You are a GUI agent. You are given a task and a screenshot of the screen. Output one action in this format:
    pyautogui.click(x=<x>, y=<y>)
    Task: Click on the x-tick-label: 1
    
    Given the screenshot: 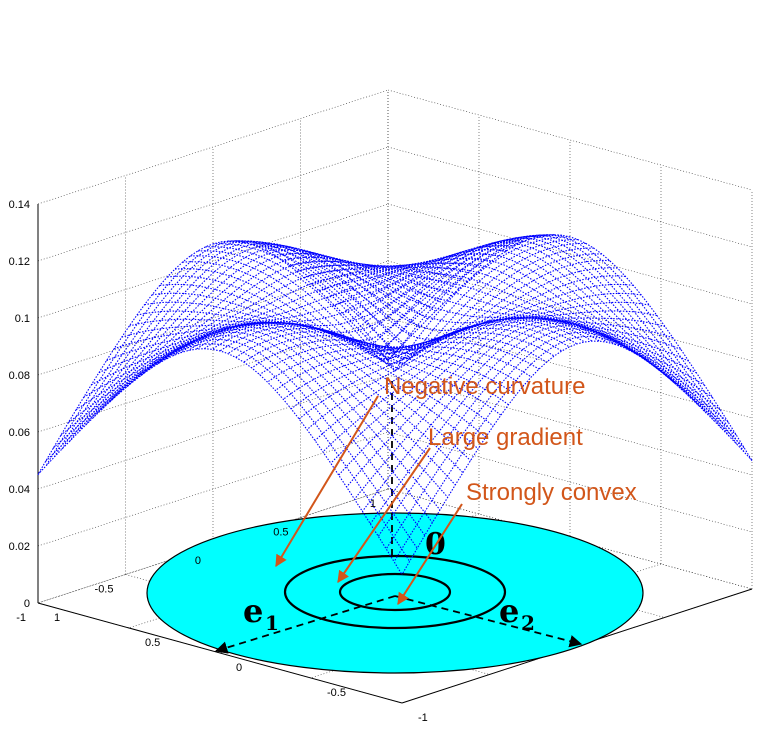 What is the action you would take?
    pyautogui.click(x=373, y=504)
    